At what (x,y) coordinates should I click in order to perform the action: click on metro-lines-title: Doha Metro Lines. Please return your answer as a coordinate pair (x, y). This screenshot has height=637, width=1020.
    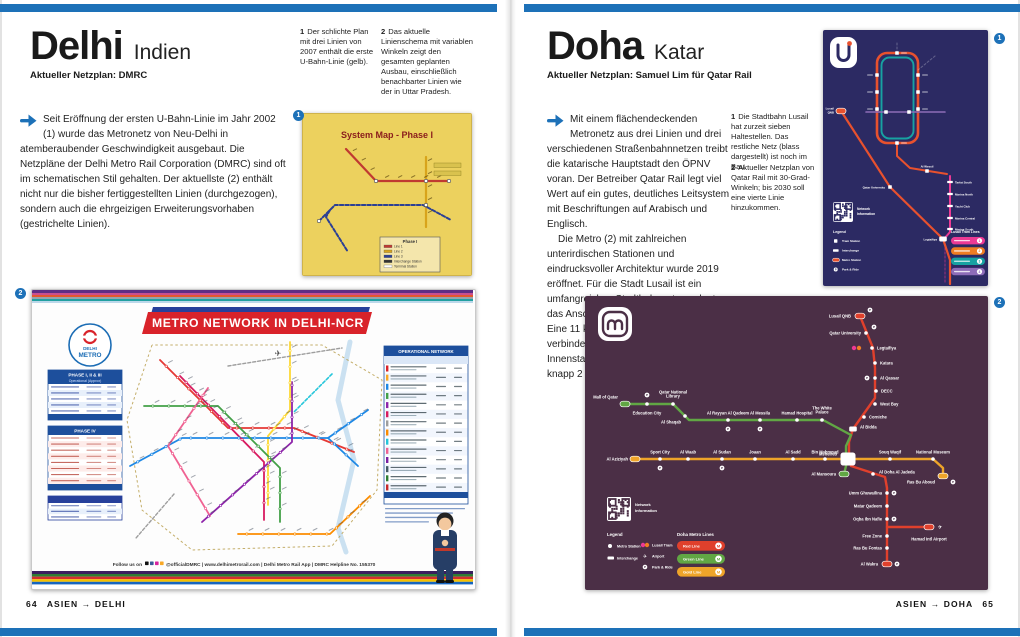
    Looking at the image, I should click on (695, 534).